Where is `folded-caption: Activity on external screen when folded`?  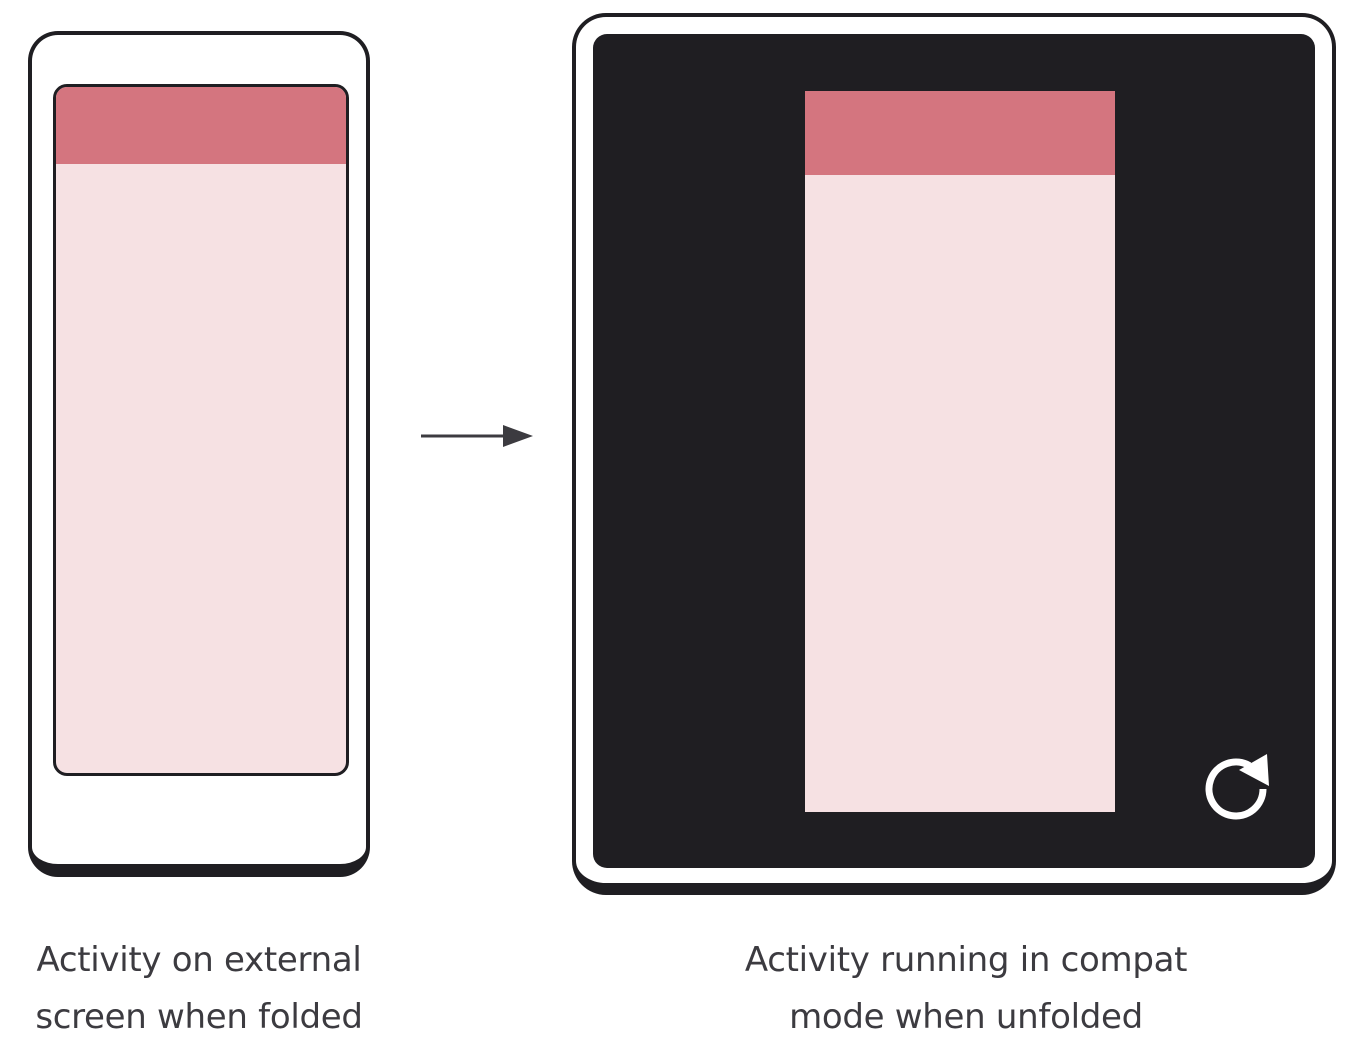 folded-caption: Activity on external screen when folded is located at coordinates (199, 989).